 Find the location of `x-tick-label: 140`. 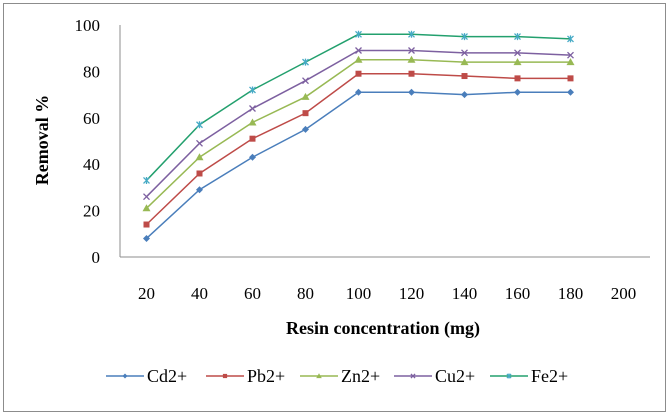

x-tick-label: 140 is located at coordinates (465, 293).